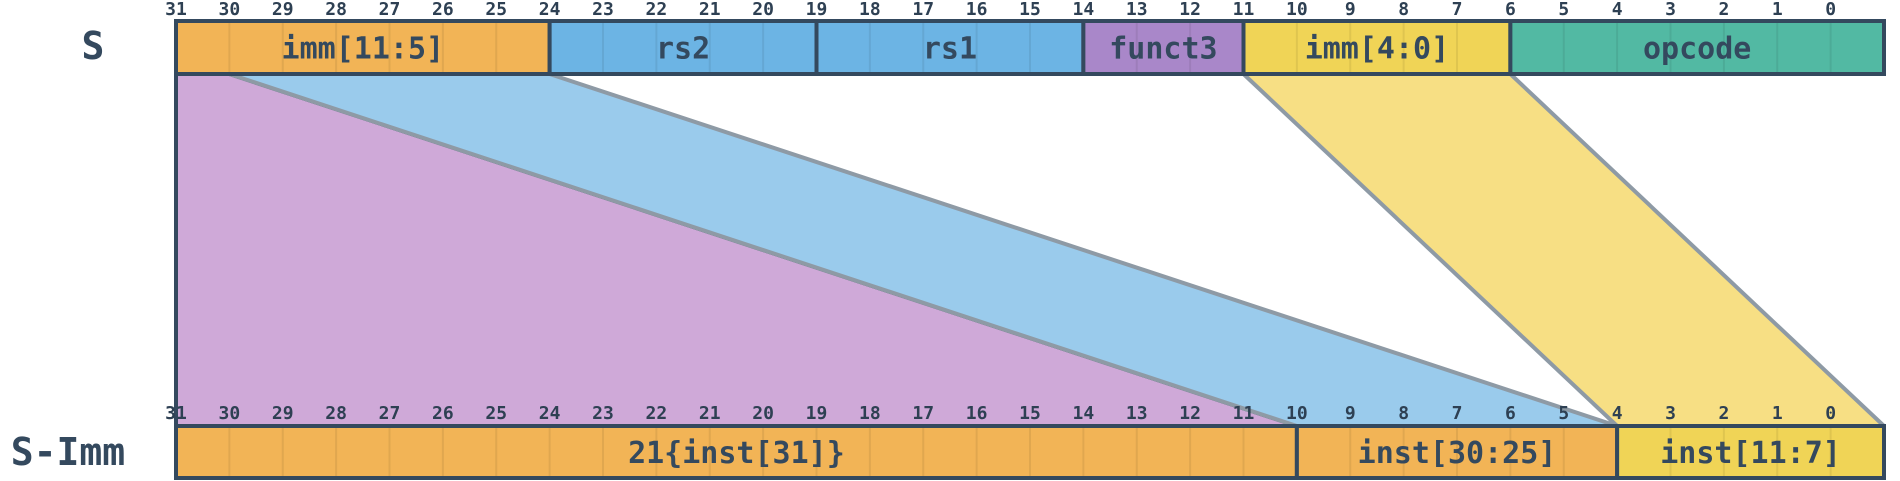 This screenshot has height=481, width=1900. I want to click on field-label-imm-4-0: imm[4:0], so click(1377, 49).